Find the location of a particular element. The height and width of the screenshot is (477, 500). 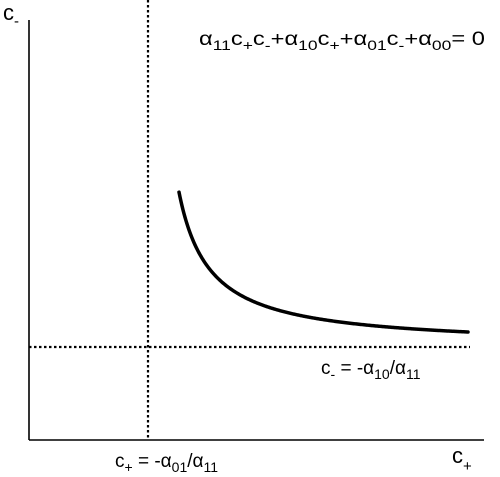

curve-equation: α 11 c + c -+ α 10 c + + α 01 c -+ α 00 = 0 is located at coordinates (342, 41).